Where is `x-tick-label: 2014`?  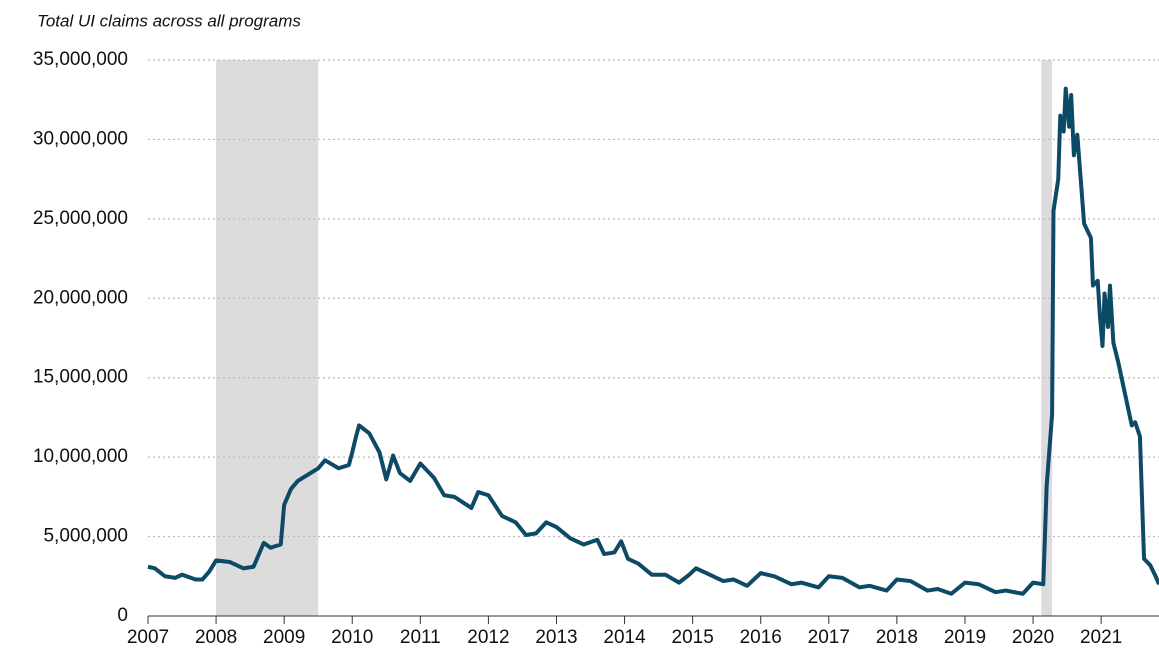 x-tick-label: 2014 is located at coordinates (624, 637).